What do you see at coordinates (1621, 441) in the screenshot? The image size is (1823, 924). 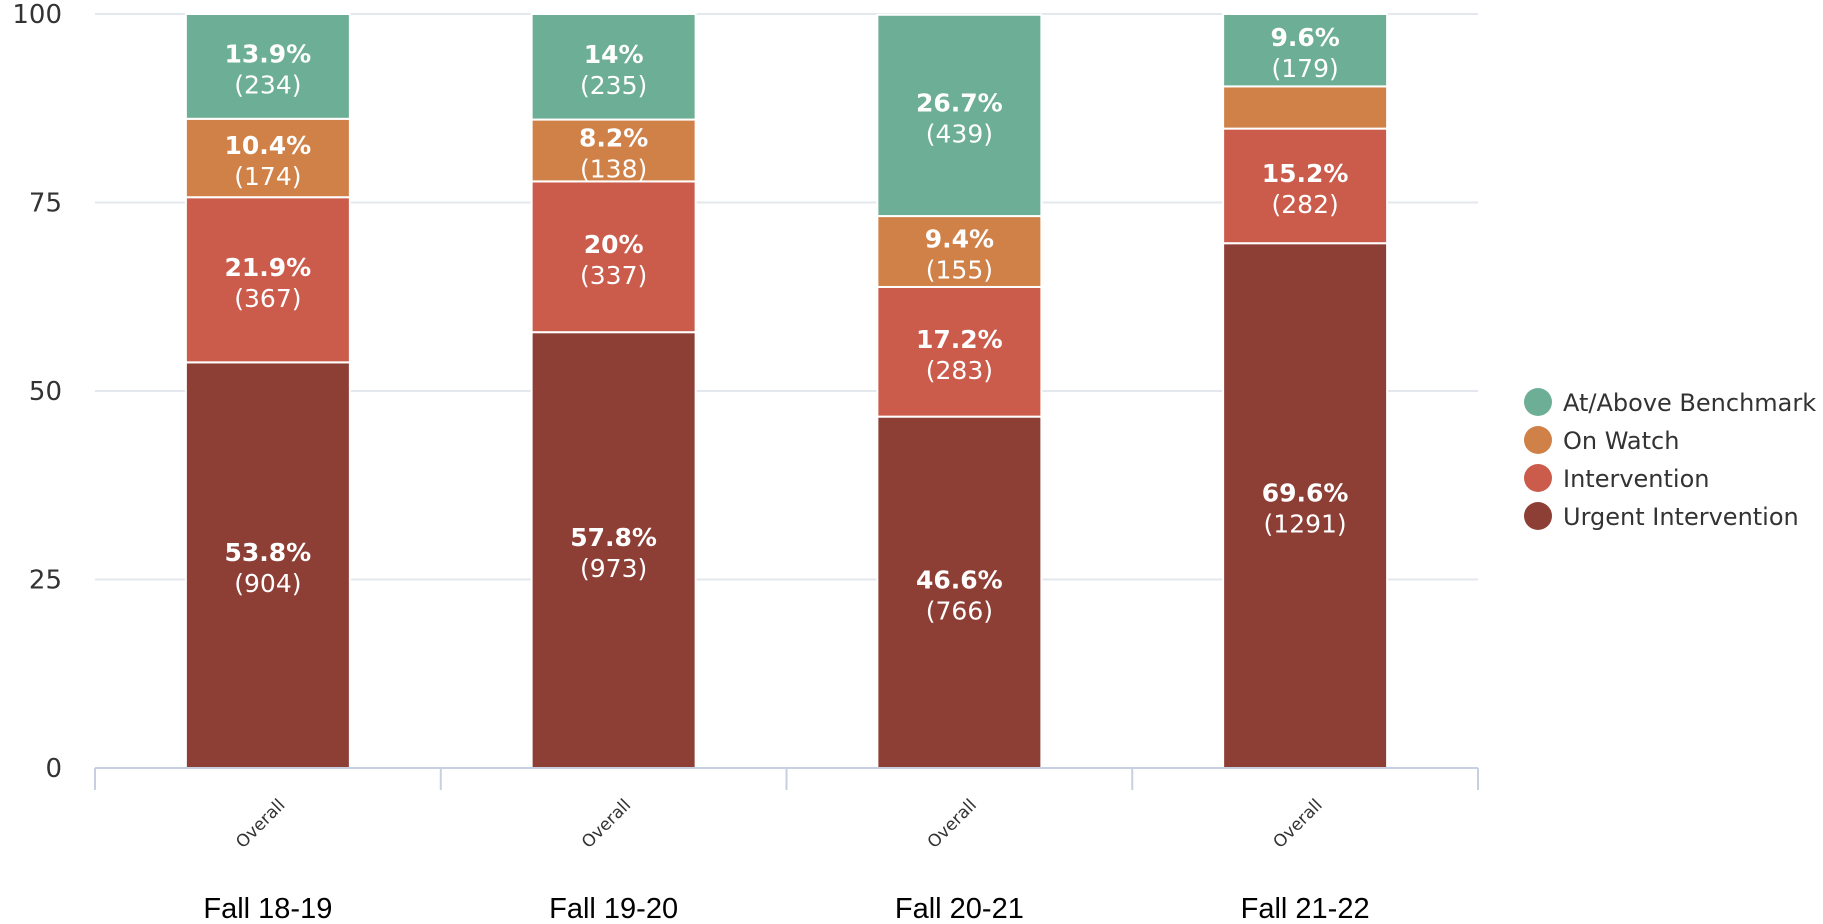 I see `legend-label: On Watch` at bounding box center [1621, 441].